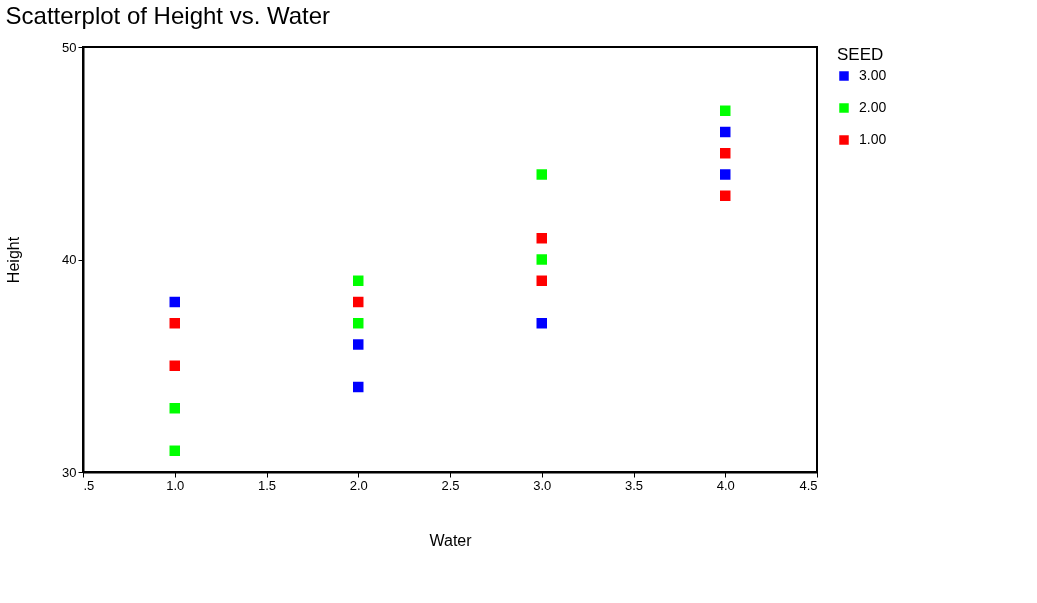 The image size is (1037, 603). What do you see at coordinates (69, 259) in the screenshot?
I see `y-tick-label: 40` at bounding box center [69, 259].